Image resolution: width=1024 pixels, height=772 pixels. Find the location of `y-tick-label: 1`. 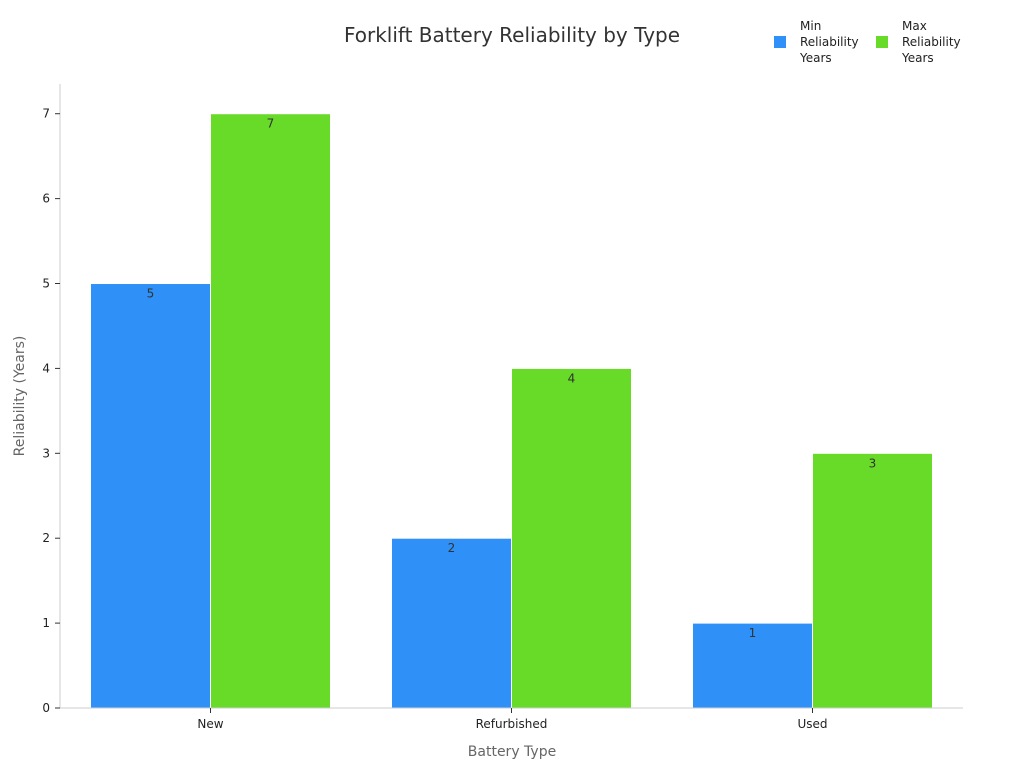

y-tick-label: 1 is located at coordinates (46, 623).